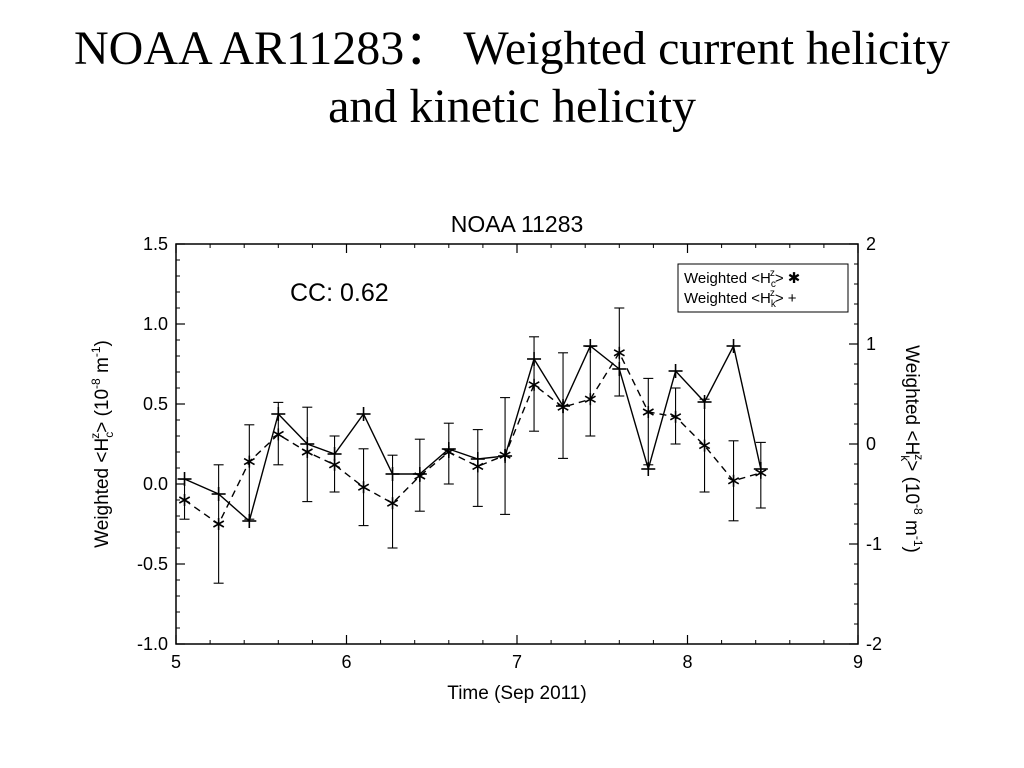 The width and height of the screenshot is (1024, 768). I want to click on x-tick-label: 8, so click(687, 662).